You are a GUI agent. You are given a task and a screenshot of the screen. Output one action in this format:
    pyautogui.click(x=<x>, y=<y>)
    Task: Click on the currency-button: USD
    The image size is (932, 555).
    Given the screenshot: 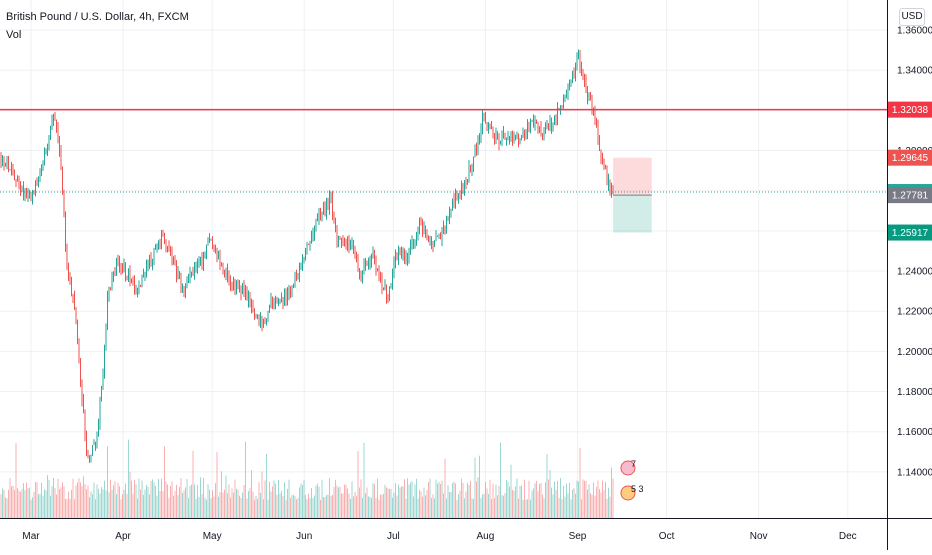 What is the action you would take?
    pyautogui.click(x=912, y=17)
    